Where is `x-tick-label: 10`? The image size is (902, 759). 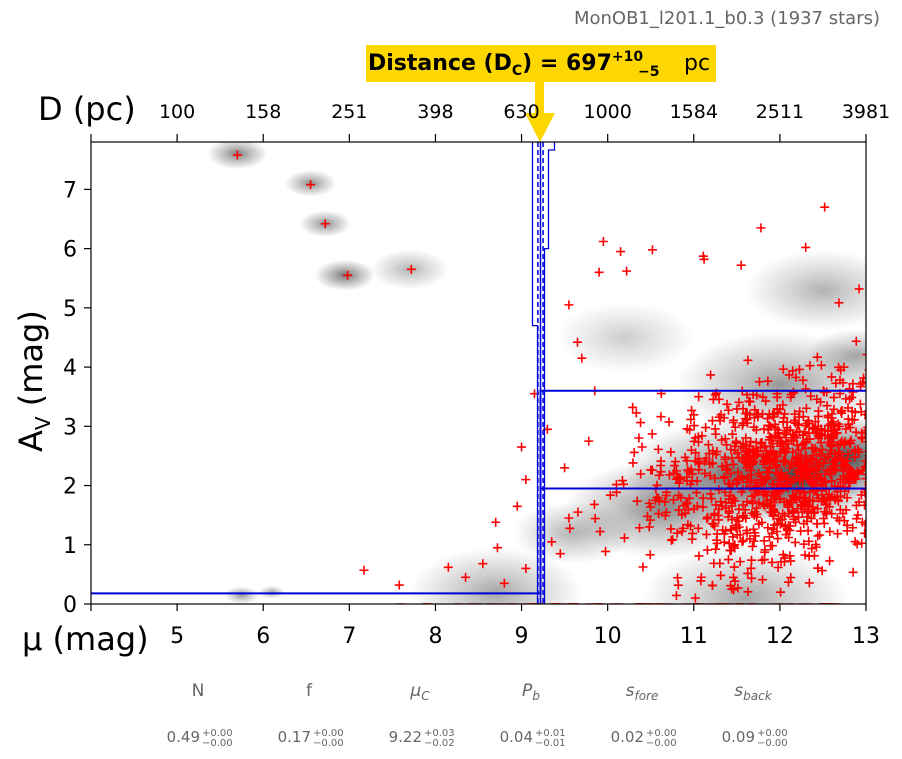 x-tick-label: 10 is located at coordinates (608, 636).